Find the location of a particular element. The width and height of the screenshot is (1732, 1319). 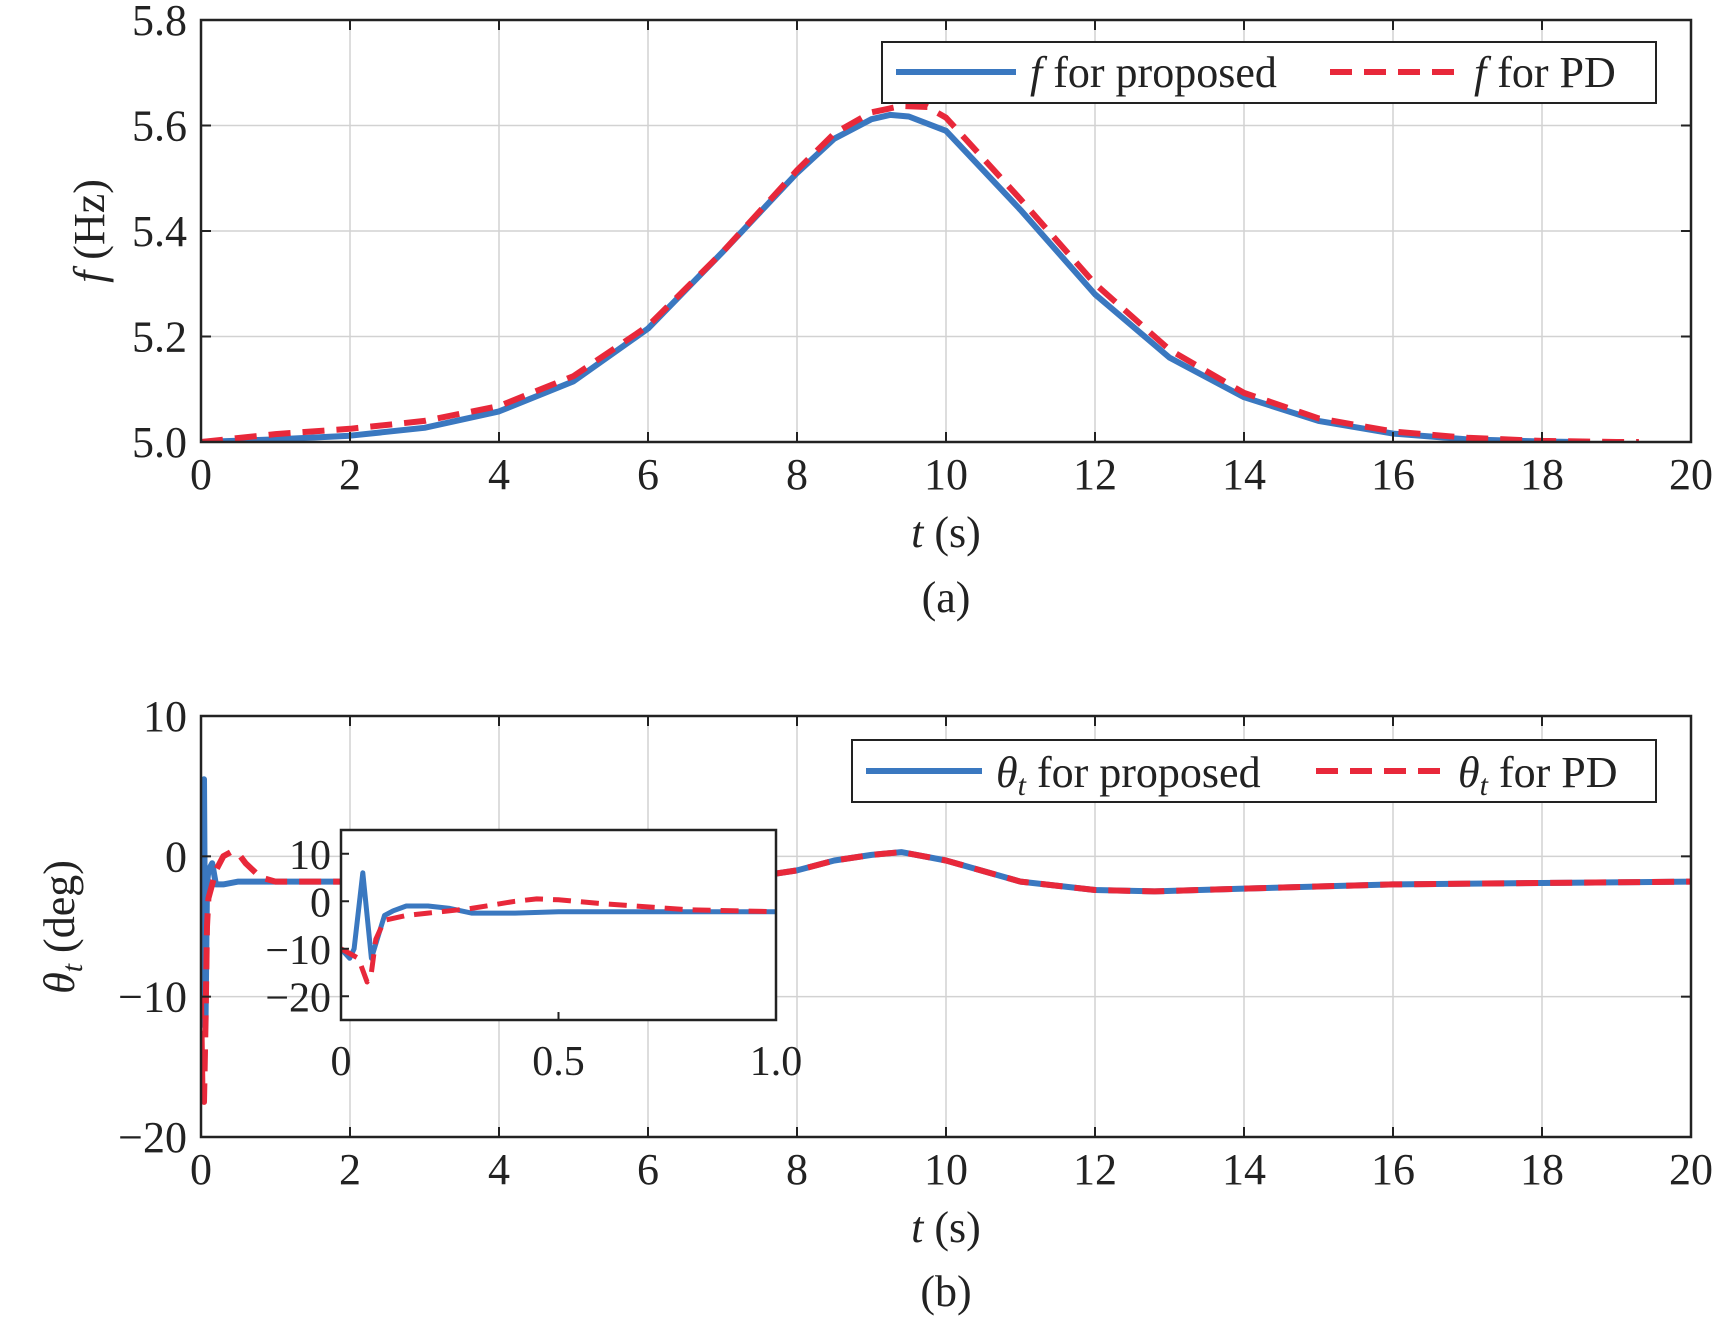

y-tick-label: −20 is located at coordinates (152, 1137).